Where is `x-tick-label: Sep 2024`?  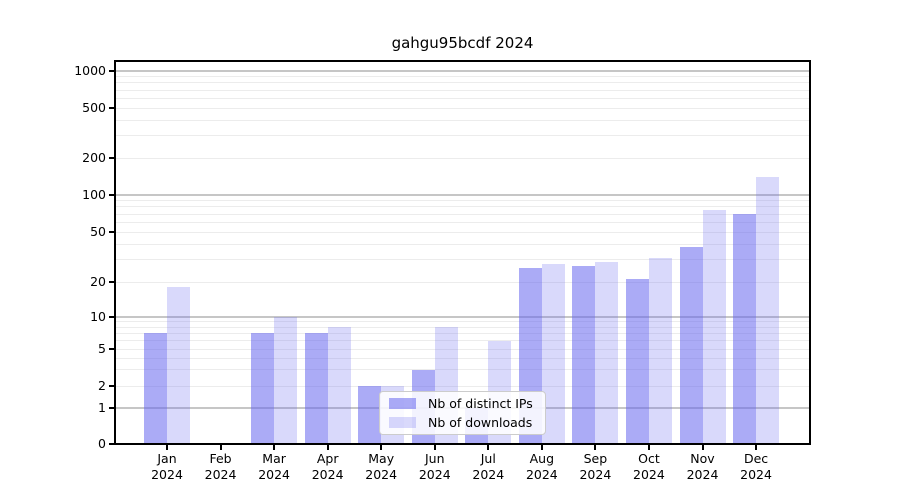 x-tick-label: Sep 2024 is located at coordinates (595, 467).